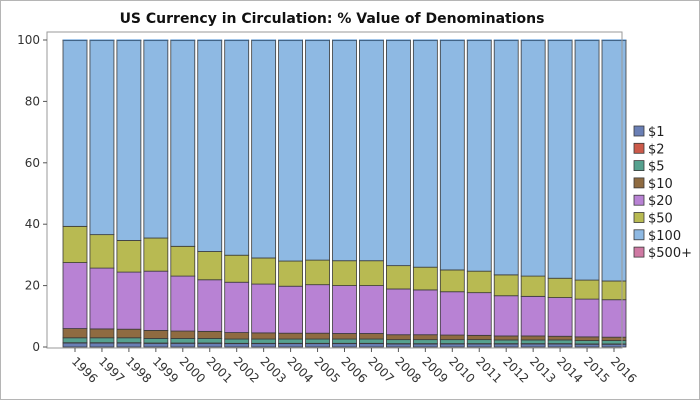 Image resolution: width=700 pixels, height=400 pixels. I want to click on legend: $1 $2 $5 $10 $20 $50 $100 $500+, so click(662, 193).